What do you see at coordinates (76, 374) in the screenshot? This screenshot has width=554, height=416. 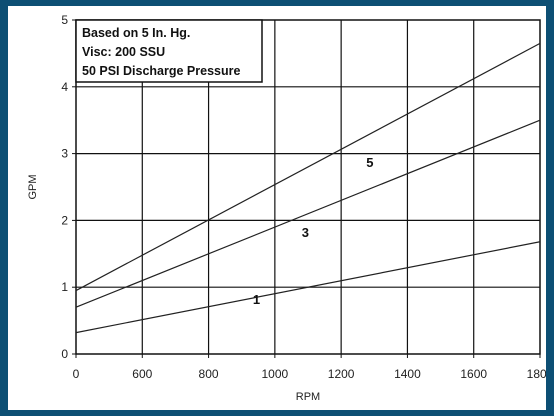 I see `x-tick-0: 0` at bounding box center [76, 374].